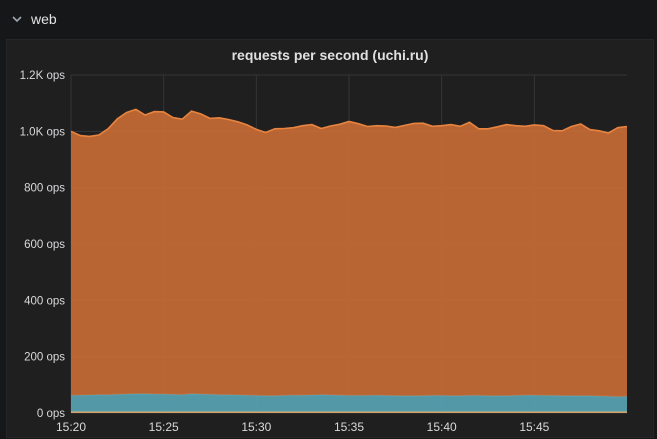 This screenshot has width=657, height=439. I want to click on series-teal-area, so click(349, 402).